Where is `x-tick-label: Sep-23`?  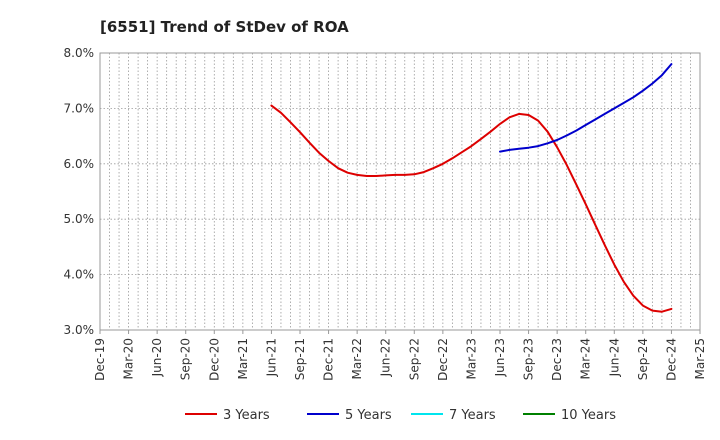
x-tick-label: Sep-23 is located at coordinates (529, 359).